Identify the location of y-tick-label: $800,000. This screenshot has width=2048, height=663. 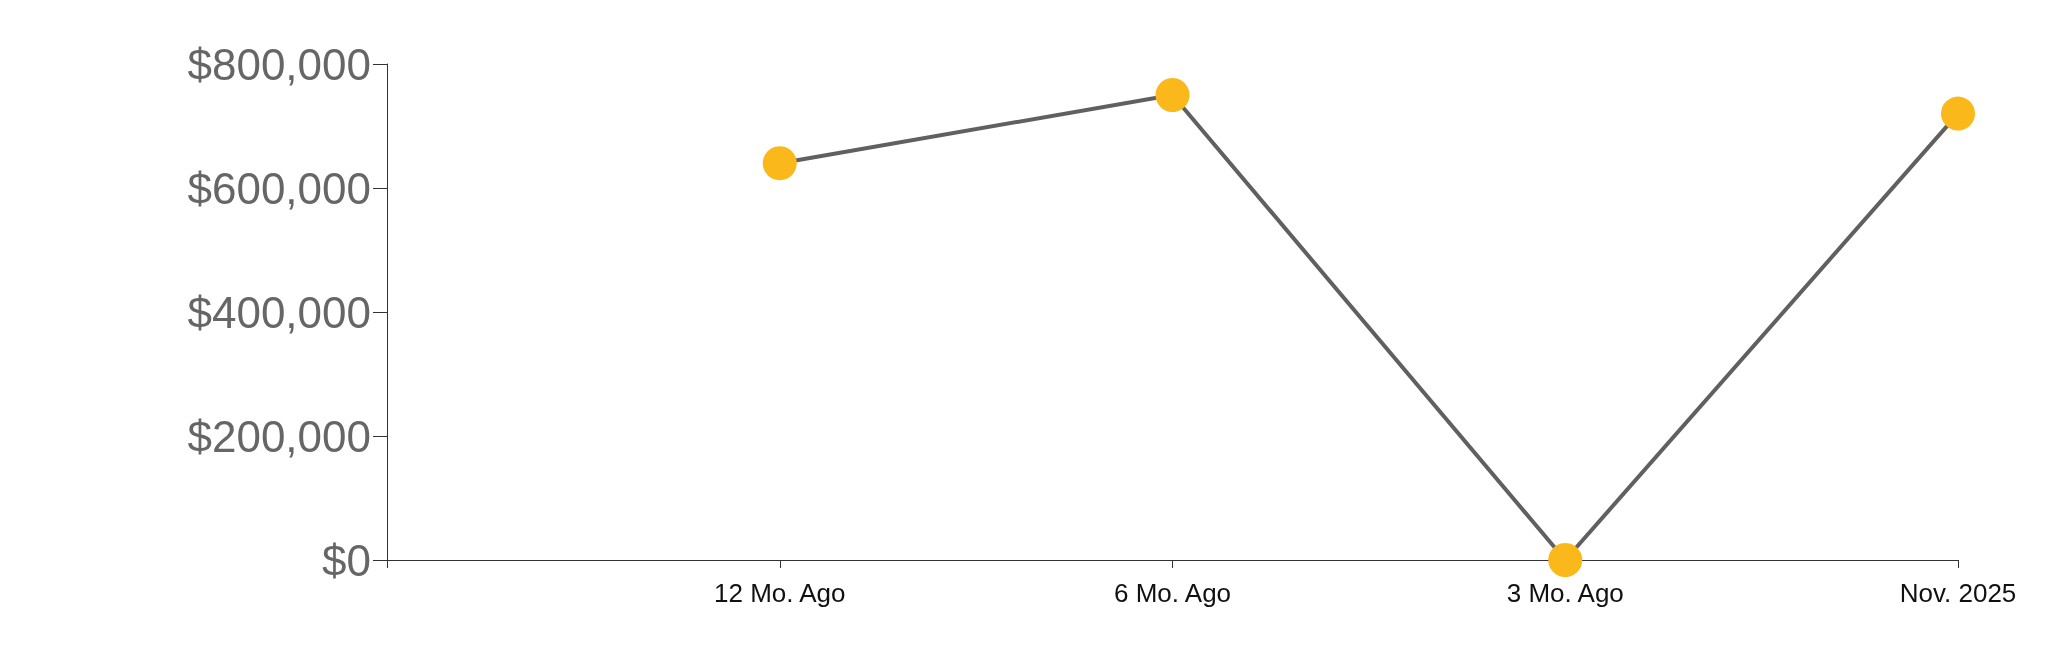
(279, 64).